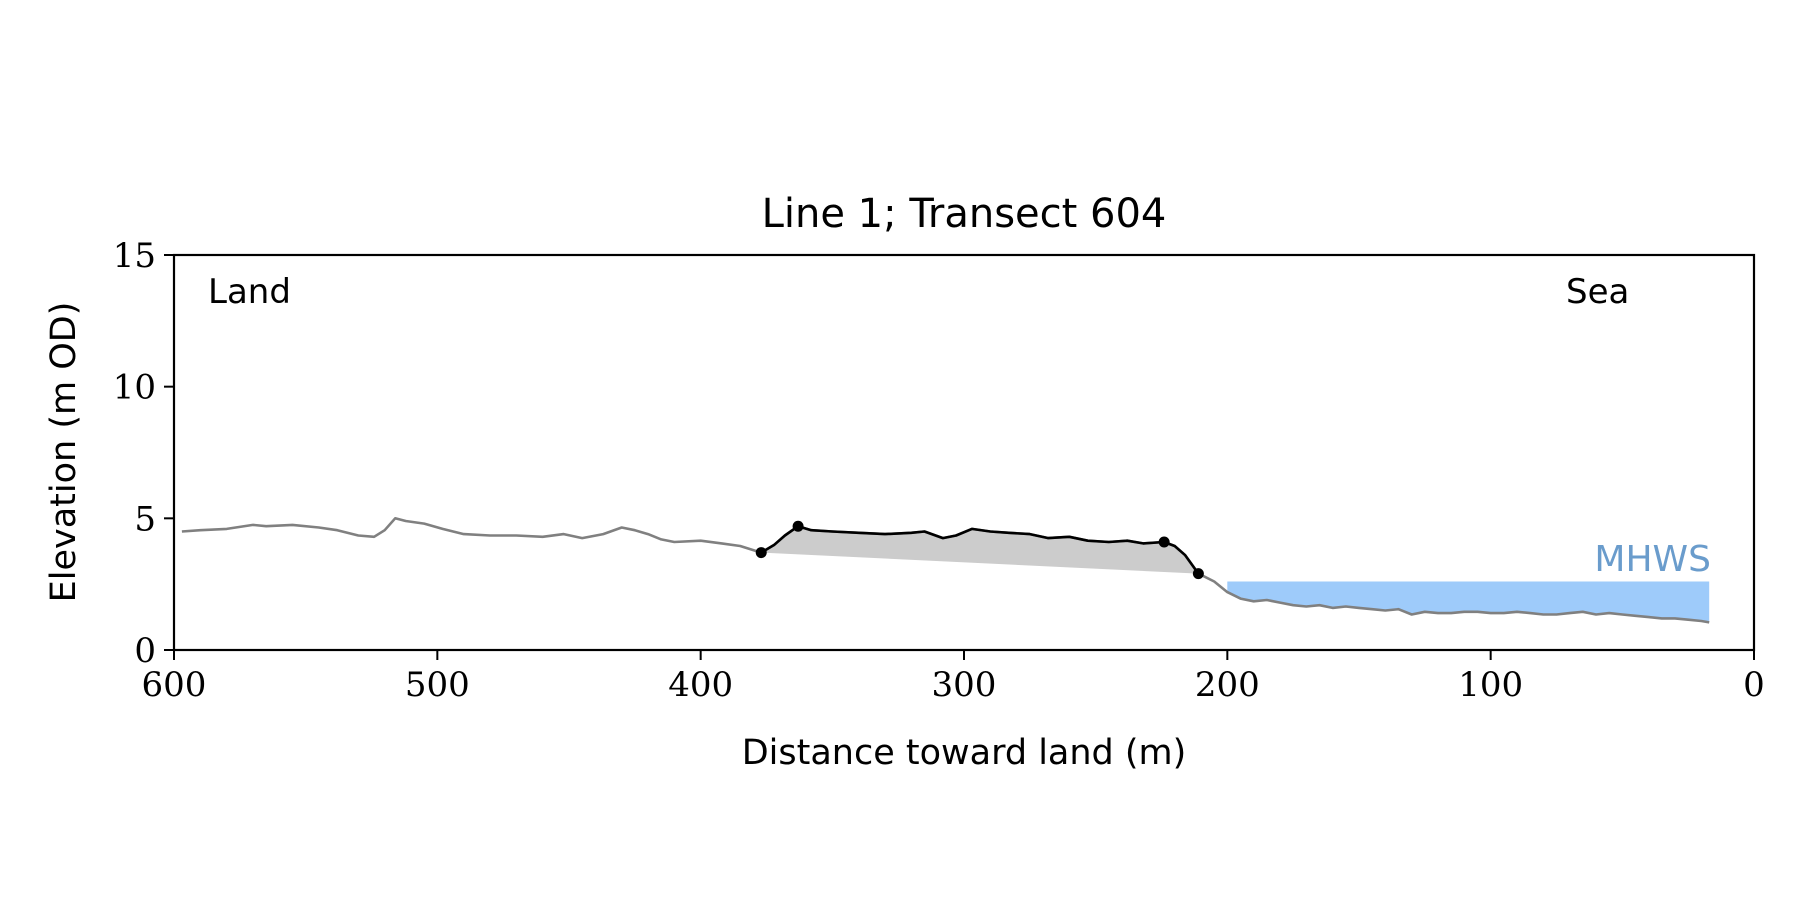 The image size is (1800, 900). What do you see at coordinates (174, 685) in the screenshot?
I see `x-tick-label: 600` at bounding box center [174, 685].